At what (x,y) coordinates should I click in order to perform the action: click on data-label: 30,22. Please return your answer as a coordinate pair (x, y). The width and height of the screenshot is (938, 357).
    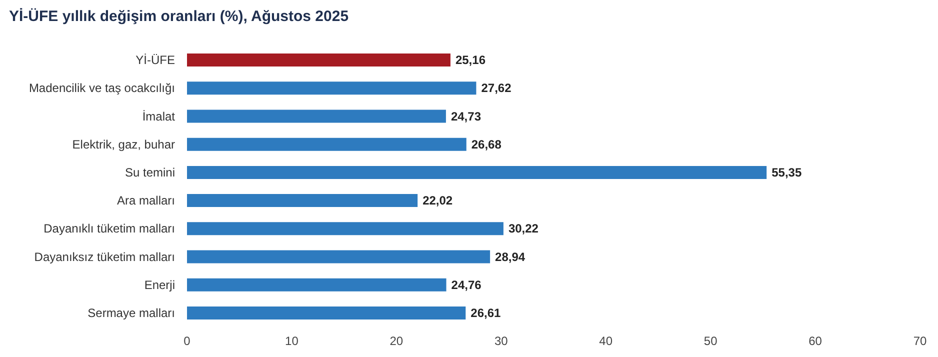
    Looking at the image, I should click on (523, 229).